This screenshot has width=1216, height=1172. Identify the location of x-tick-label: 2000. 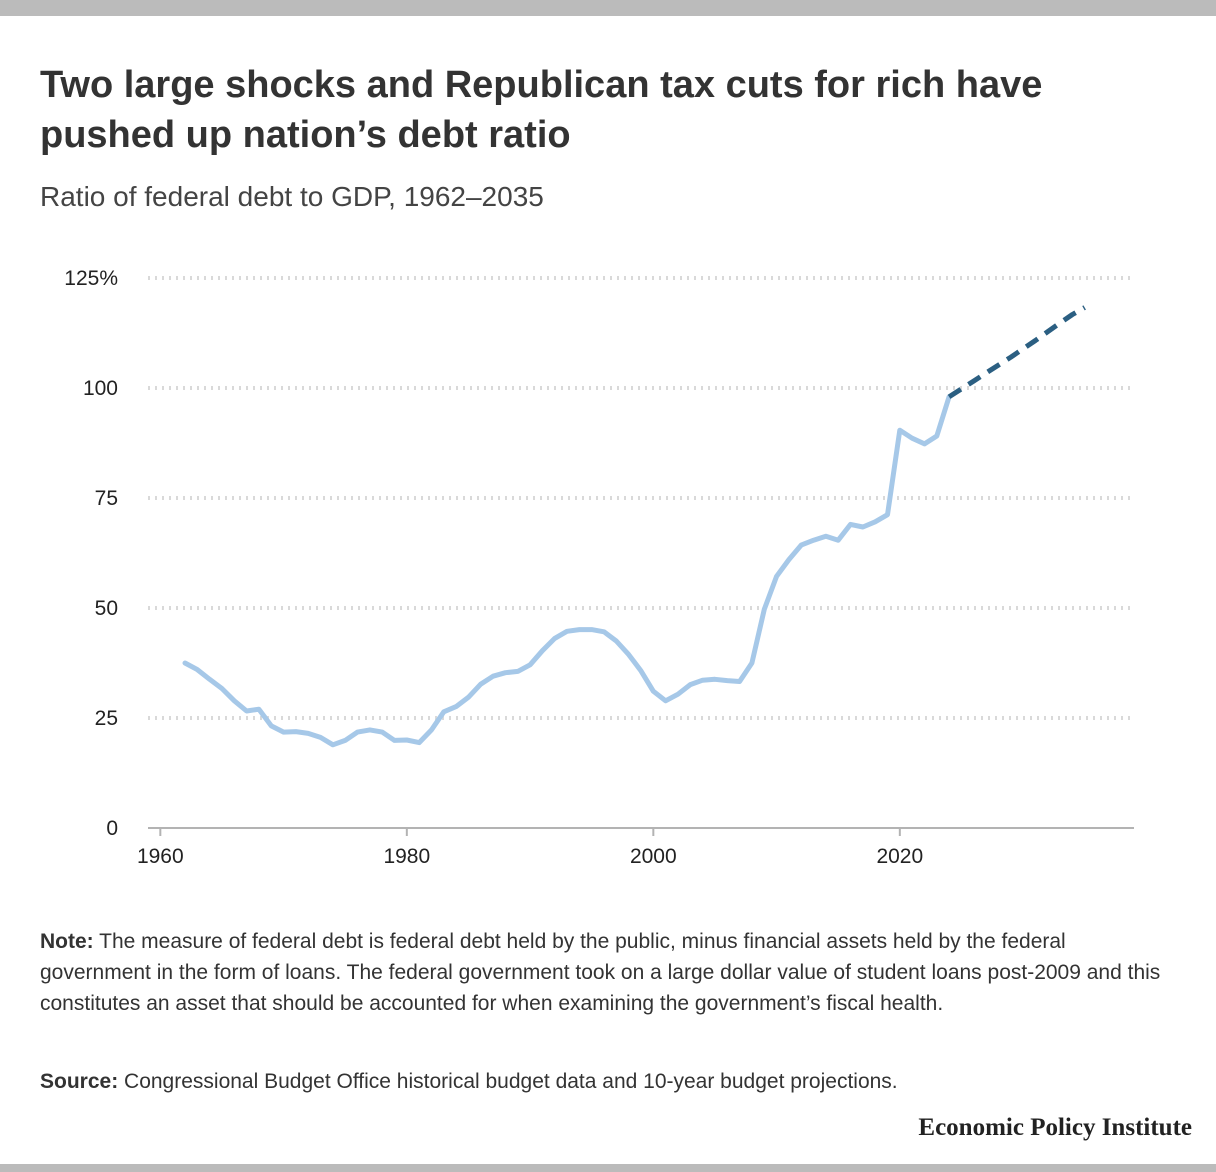
(653, 856).